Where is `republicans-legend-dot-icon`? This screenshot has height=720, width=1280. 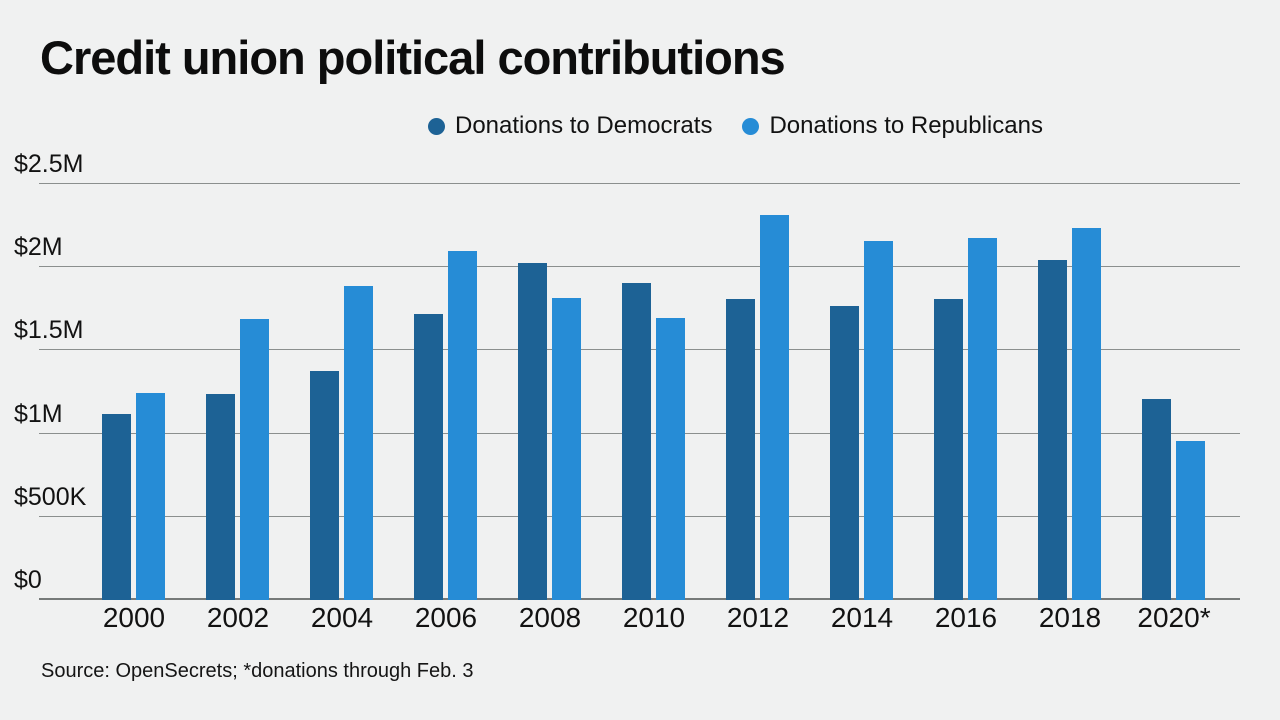 republicans-legend-dot-icon is located at coordinates (751, 126).